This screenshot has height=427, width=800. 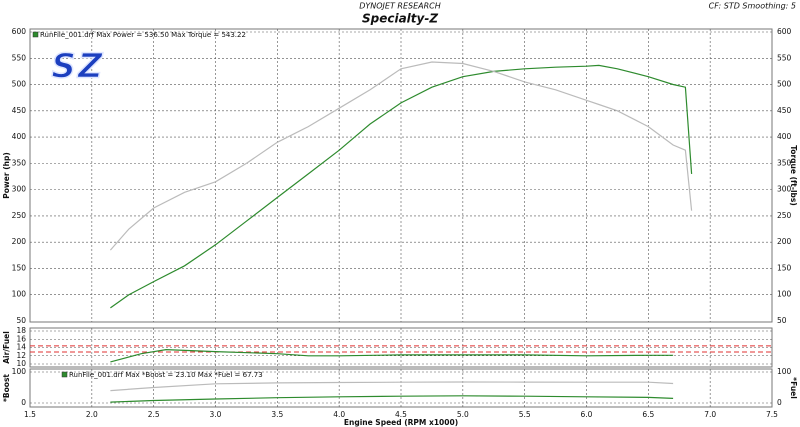 I want to click on x-tick-label: 7.0, so click(x=710, y=414).